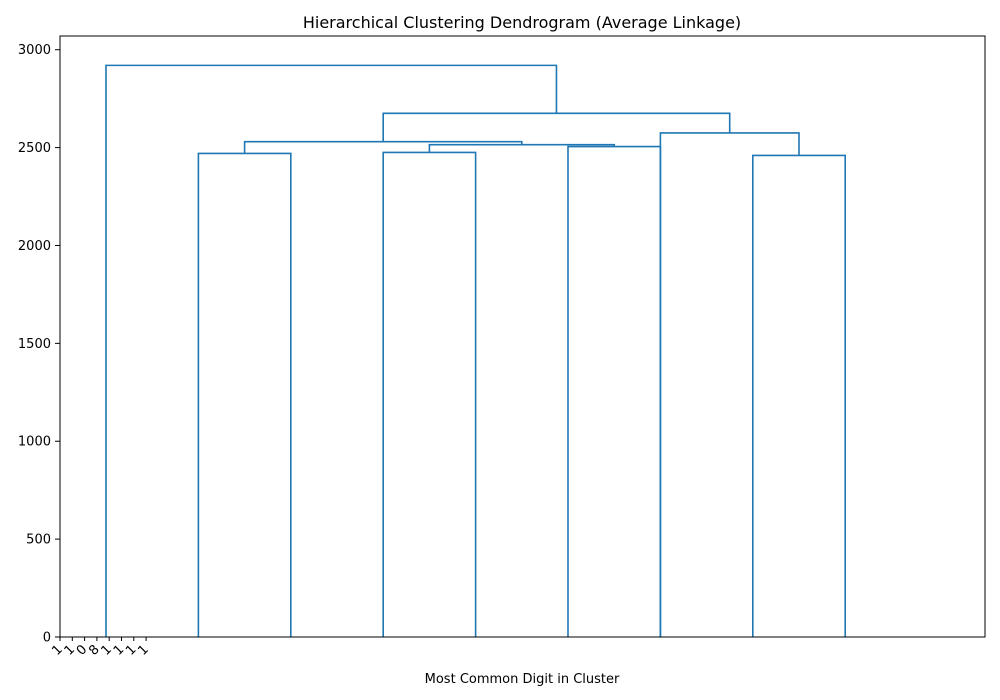 The image size is (1000, 700). What do you see at coordinates (38, 540) in the screenshot?
I see `y-tick-label: 500` at bounding box center [38, 540].